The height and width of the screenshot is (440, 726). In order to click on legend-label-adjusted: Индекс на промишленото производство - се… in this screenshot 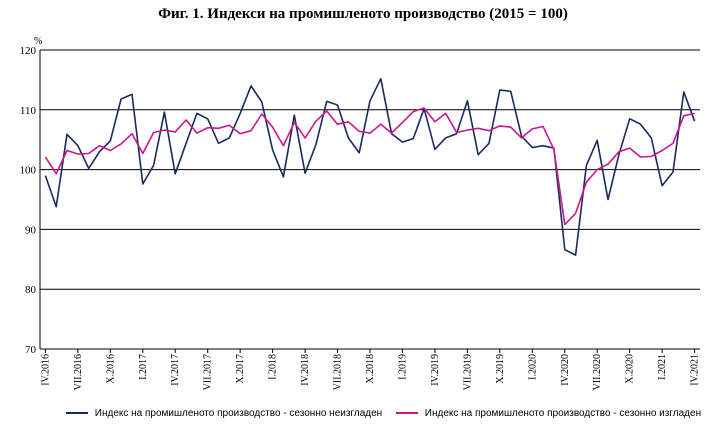, I will do `click(563, 413)`.